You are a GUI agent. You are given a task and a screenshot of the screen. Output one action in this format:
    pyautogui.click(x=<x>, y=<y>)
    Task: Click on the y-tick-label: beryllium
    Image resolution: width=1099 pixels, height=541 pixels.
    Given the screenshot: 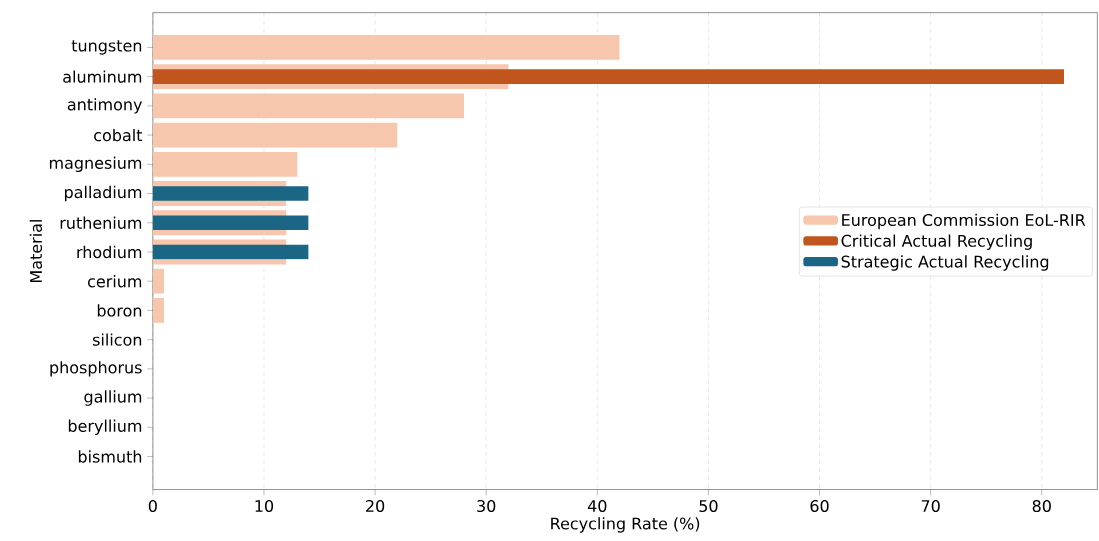 What is the action you would take?
    pyautogui.click(x=105, y=427)
    